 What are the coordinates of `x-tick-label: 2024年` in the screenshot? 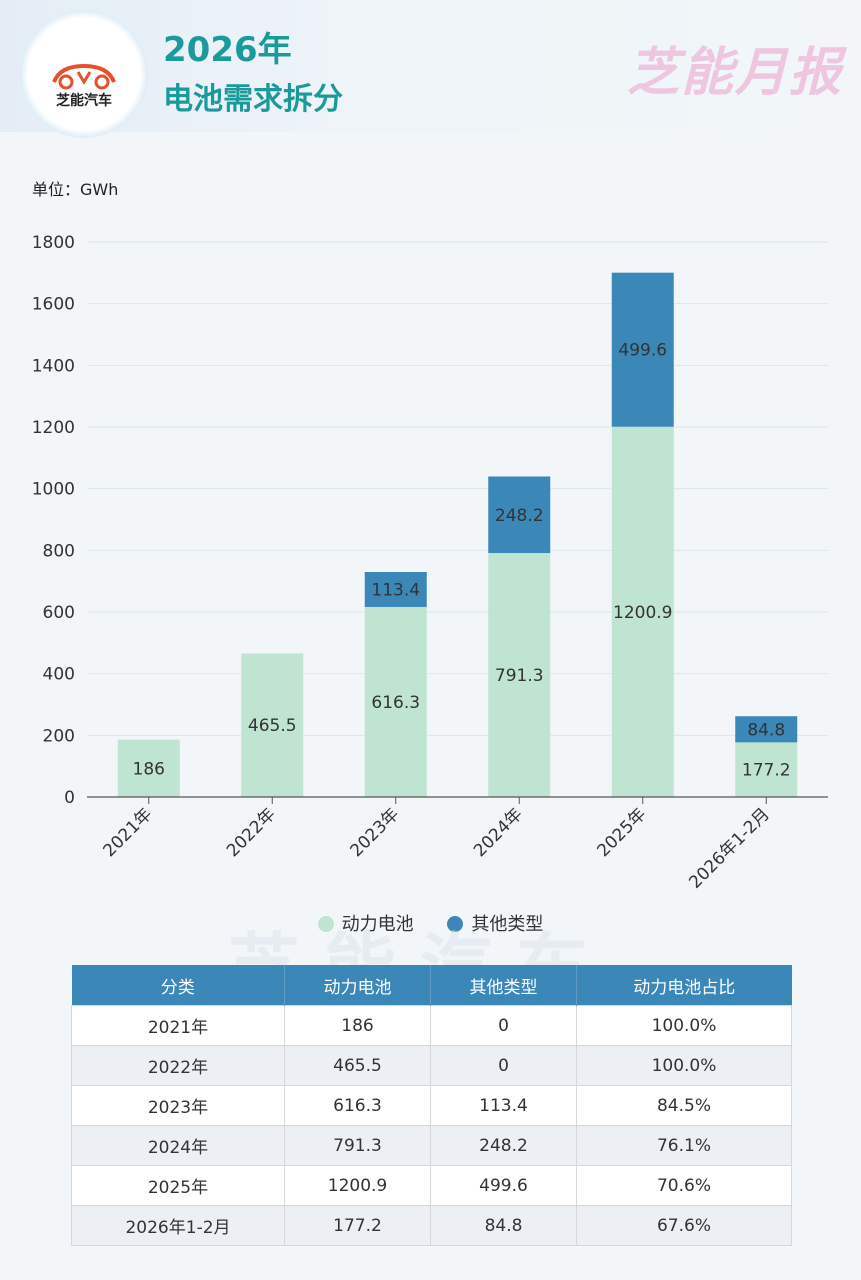 It's located at (498, 832).